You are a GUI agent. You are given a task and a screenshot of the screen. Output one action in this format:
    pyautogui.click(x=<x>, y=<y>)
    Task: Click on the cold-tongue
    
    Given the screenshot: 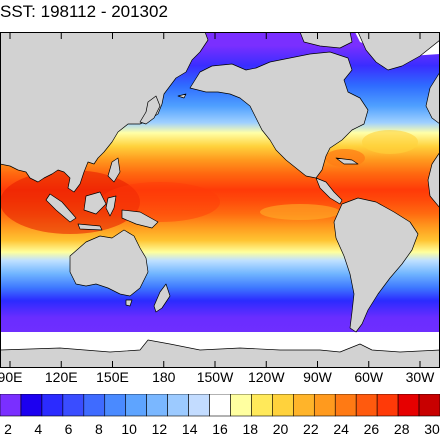 What is the action you would take?
    pyautogui.click(x=300, y=212)
    